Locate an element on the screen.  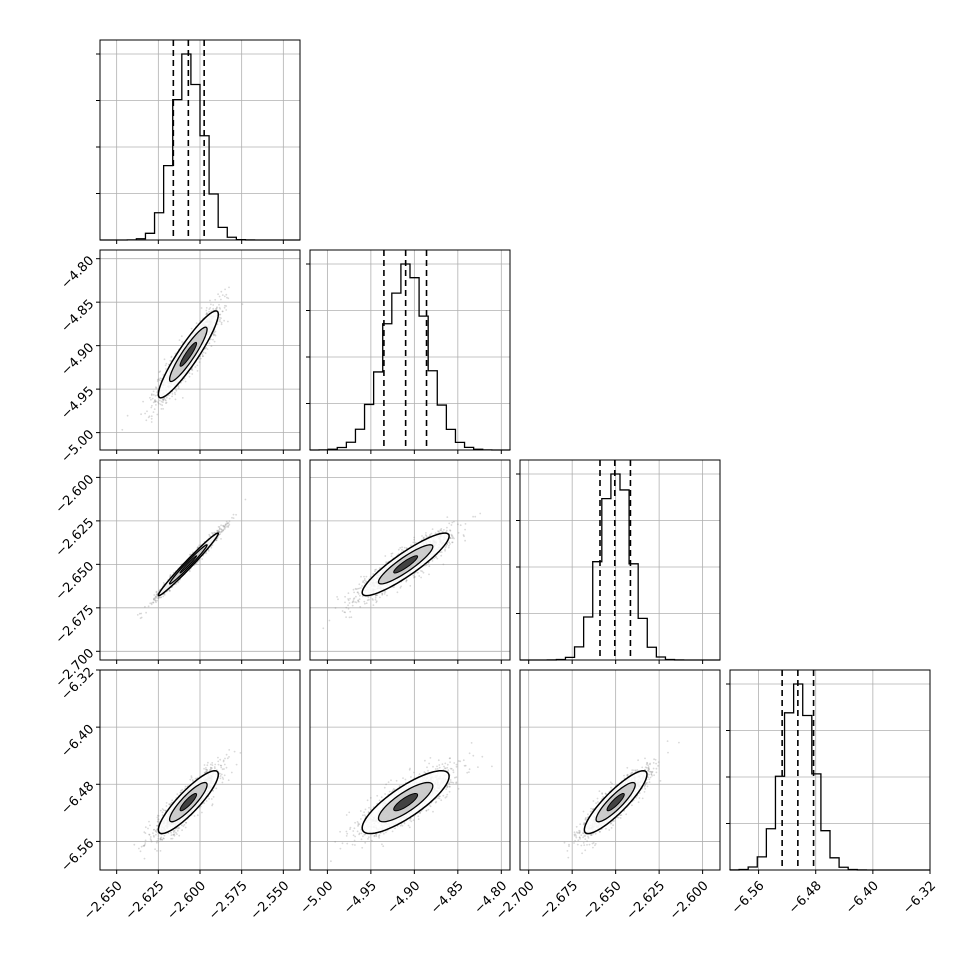
y-tick-label: −2.650 is located at coordinates (75, 581).